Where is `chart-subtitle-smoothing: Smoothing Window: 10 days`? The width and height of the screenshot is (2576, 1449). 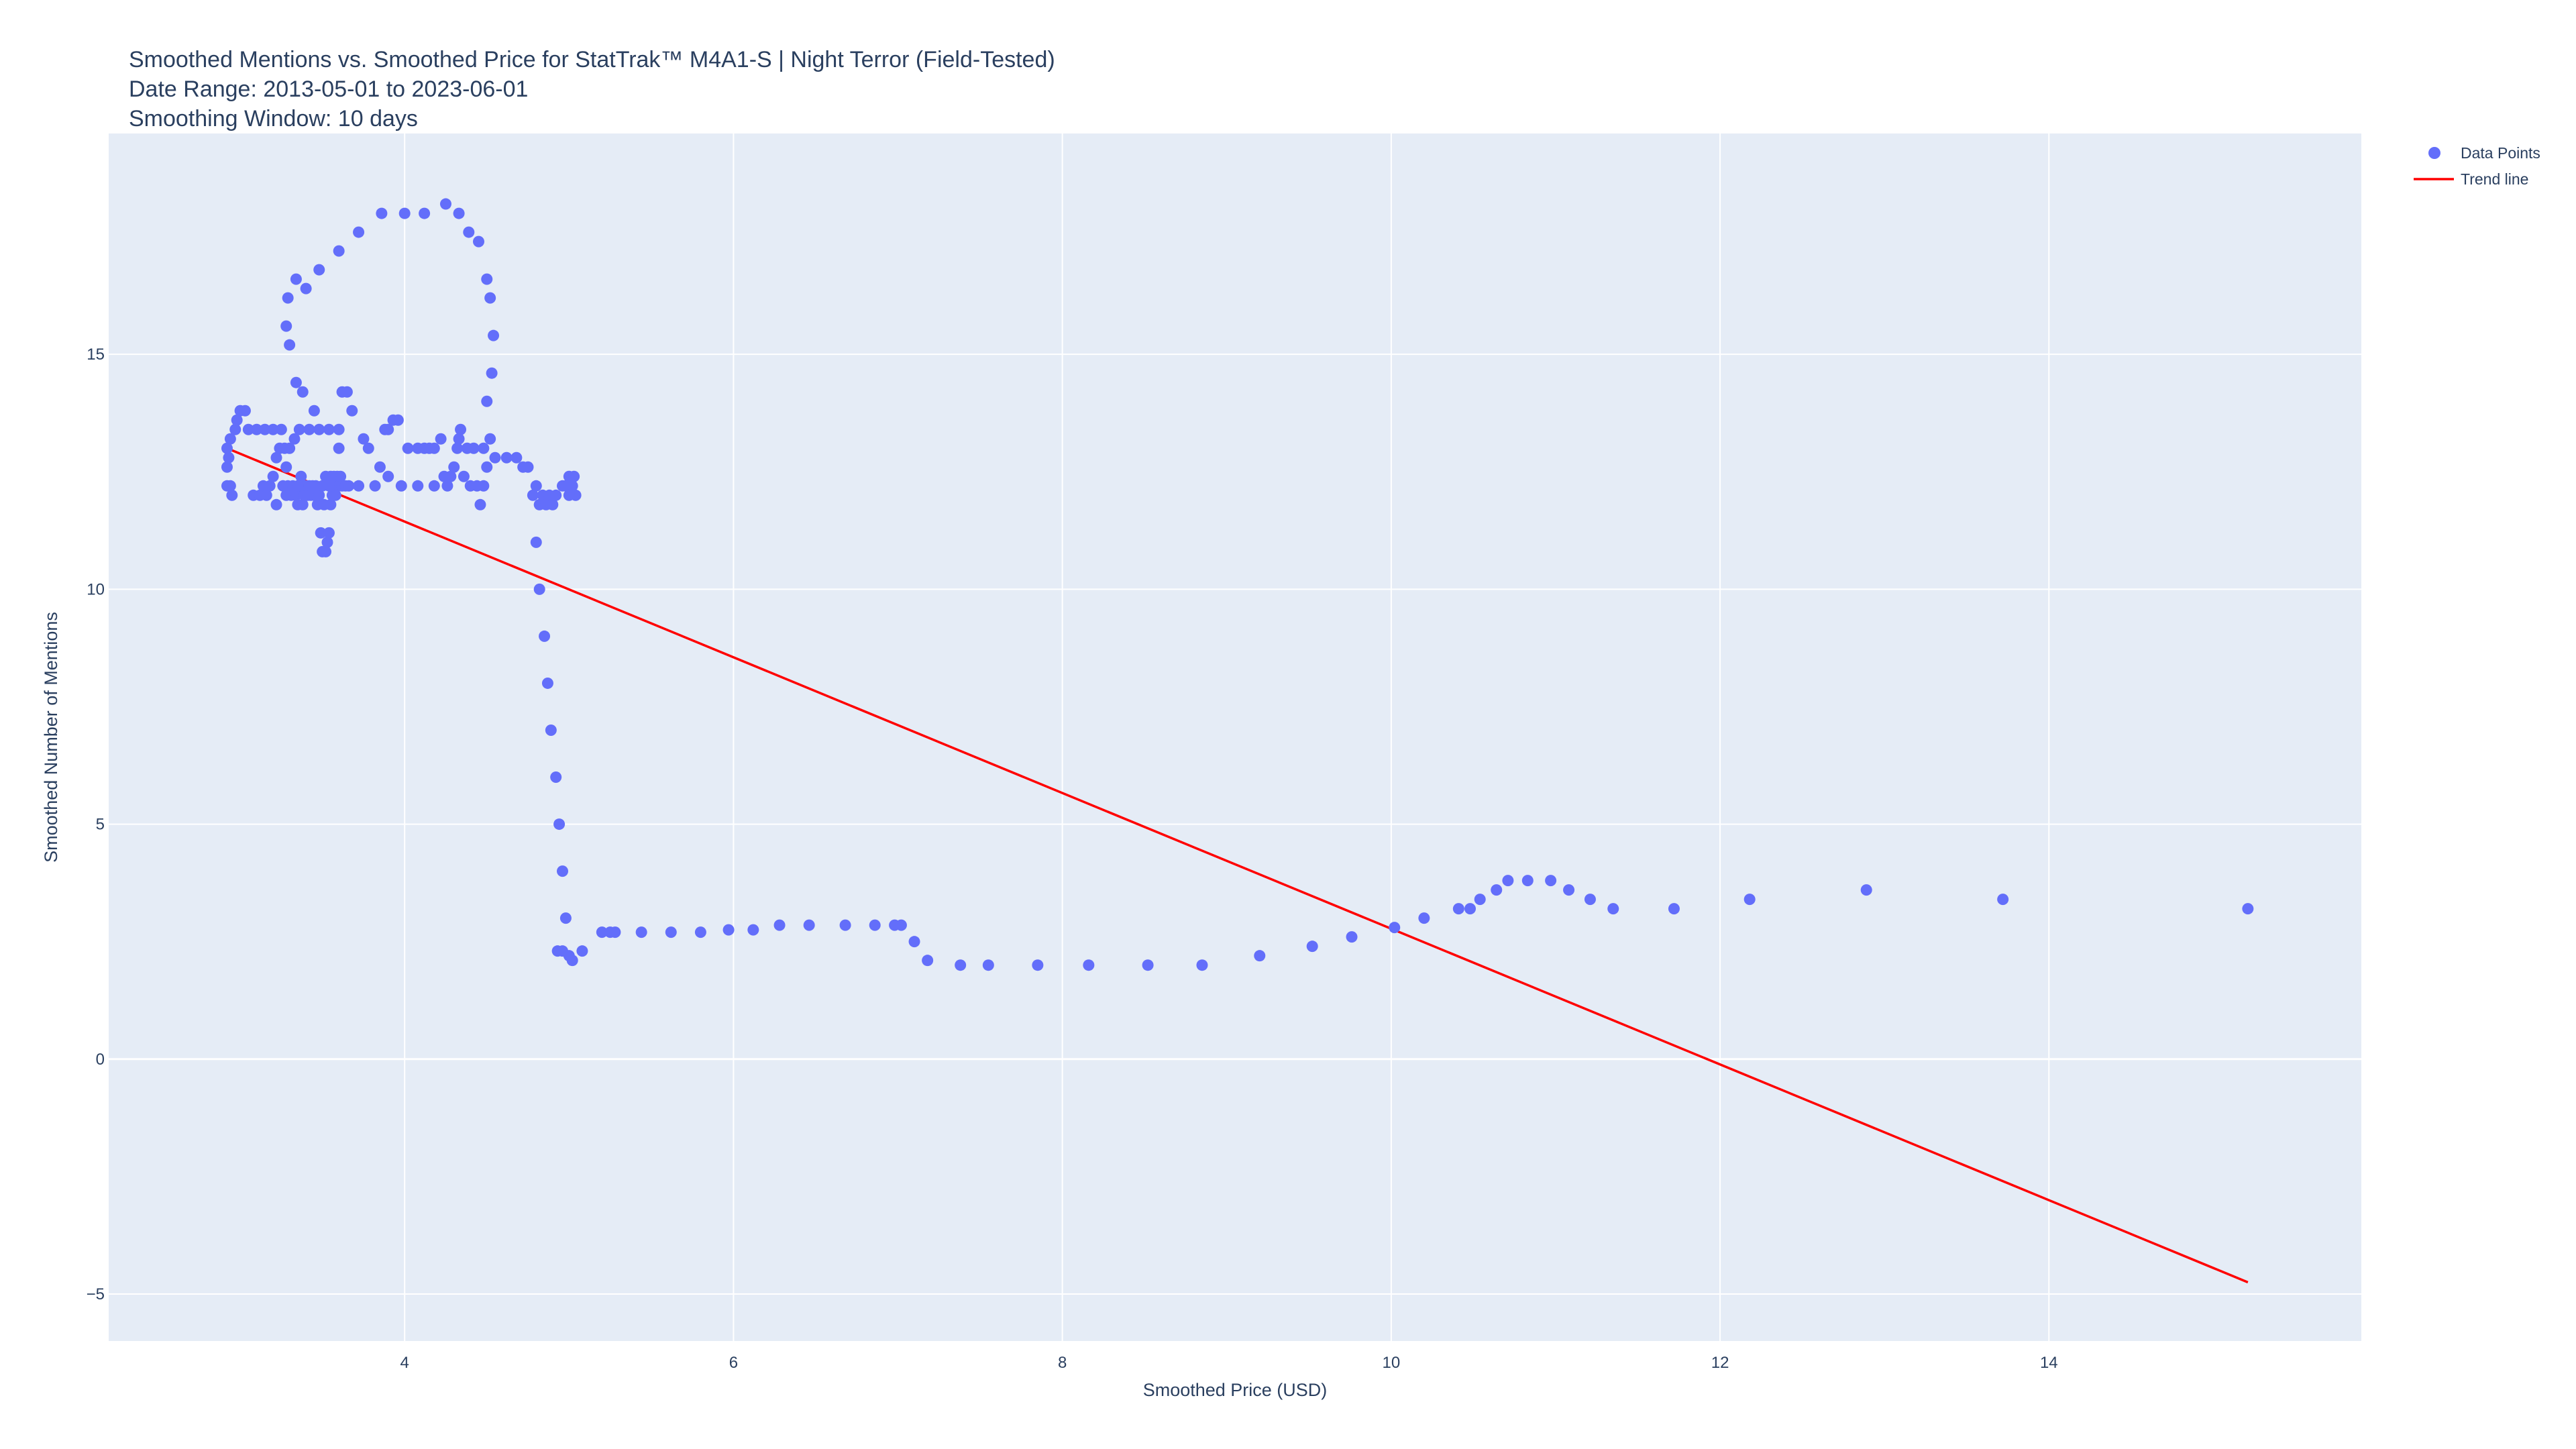 chart-subtitle-smoothing: Smoothing Window: 10 days is located at coordinates (273, 118).